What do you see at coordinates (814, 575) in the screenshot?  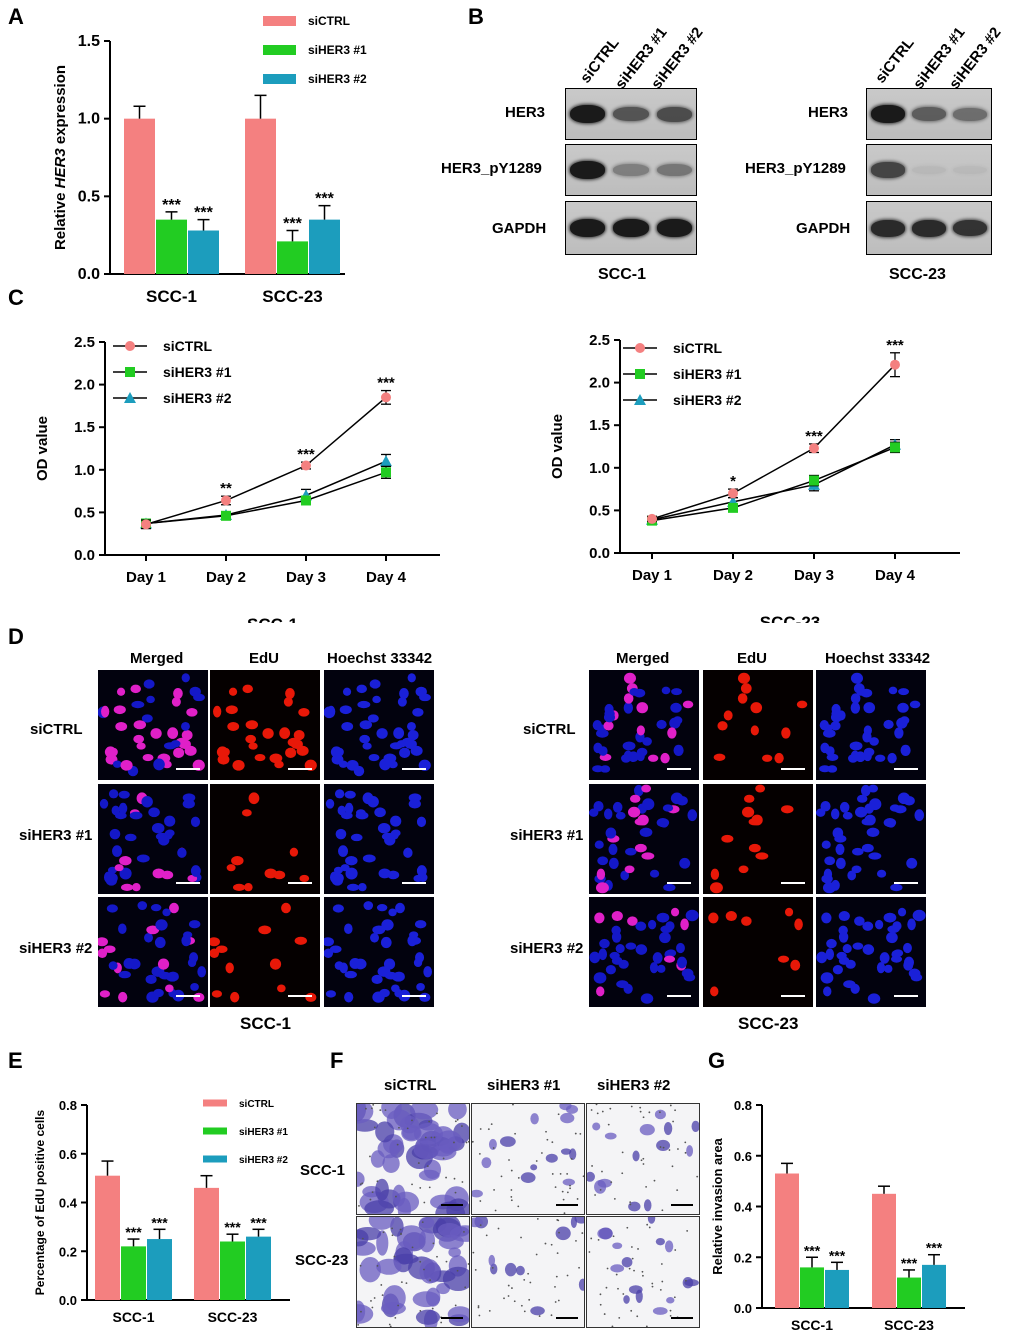 I see `x-tick-label: Day 3` at bounding box center [814, 575].